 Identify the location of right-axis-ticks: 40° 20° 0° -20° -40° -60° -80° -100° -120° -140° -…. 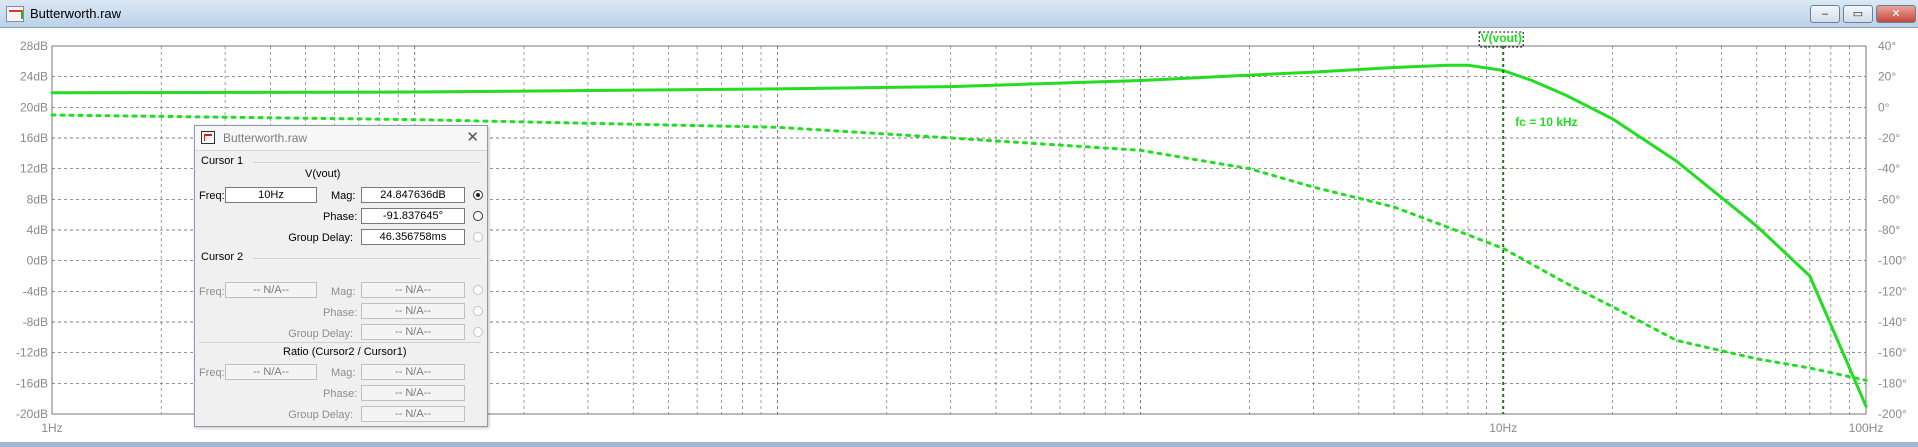
(1892, 230).